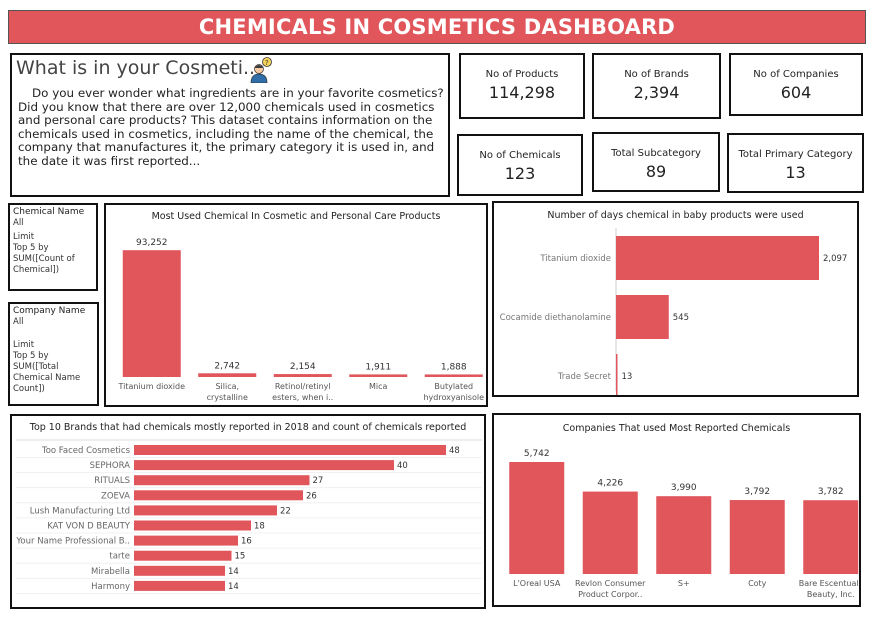 The width and height of the screenshot is (875, 619). What do you see at coordinates (136, 68) in the screenshot?
I see `intro-title: What is in your Cosmeti..` at bounding box center [136, 68].